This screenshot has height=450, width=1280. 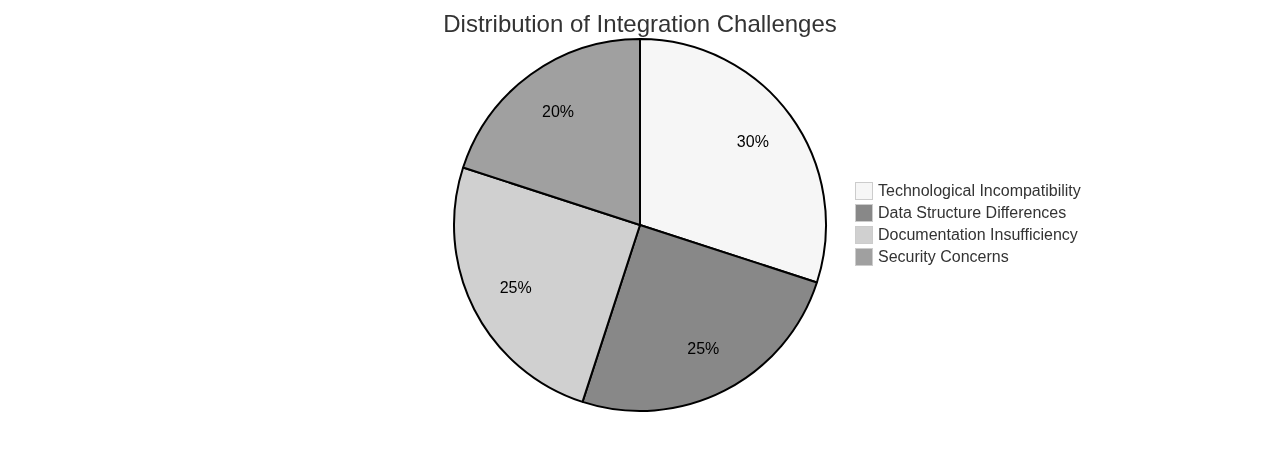 I want to click on legend-label: Security Concerns, so click(x=943, y=257).